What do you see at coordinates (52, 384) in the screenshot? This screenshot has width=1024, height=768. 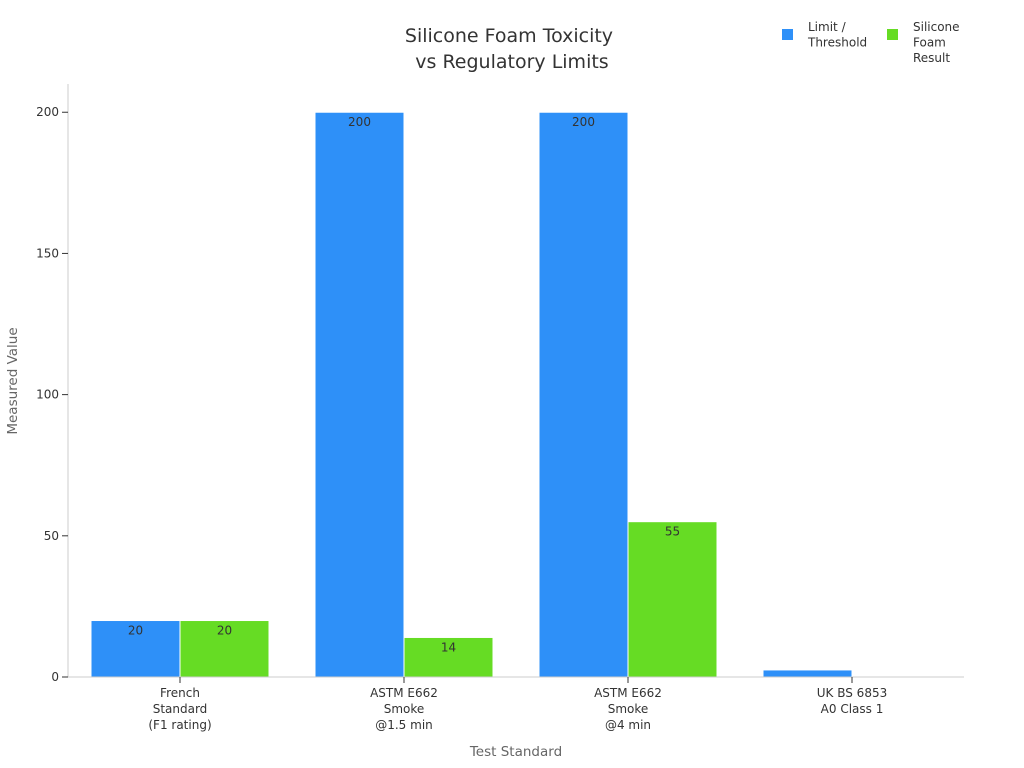 I see `y-axis: 0 50 100 150 200` at bounding box center [52, 384].